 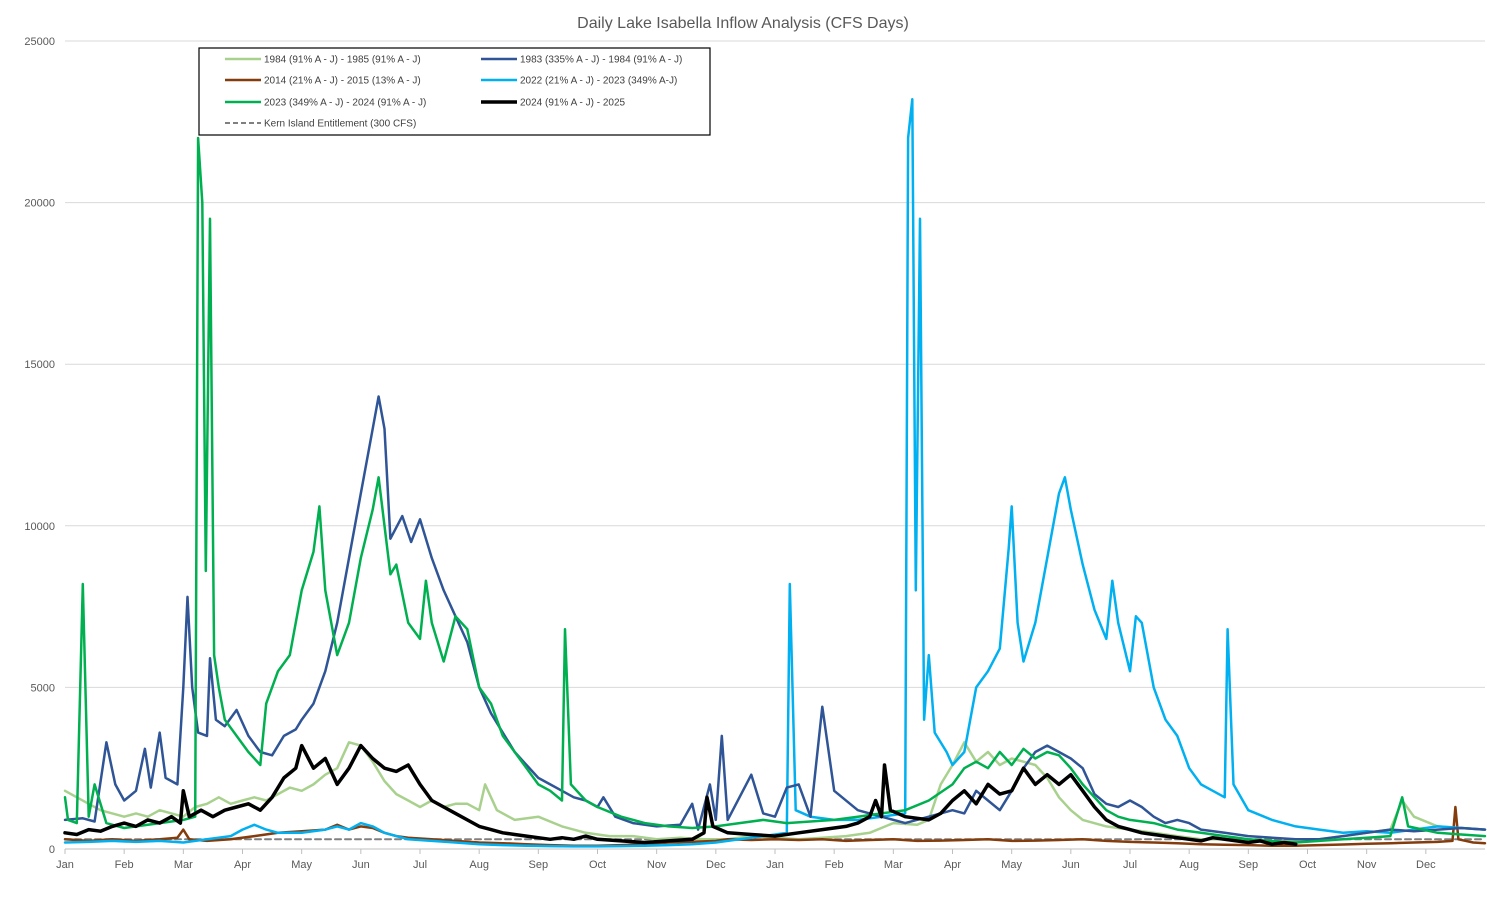 I want to click on y-tick-label: 15000, so click(x=39, y=365).